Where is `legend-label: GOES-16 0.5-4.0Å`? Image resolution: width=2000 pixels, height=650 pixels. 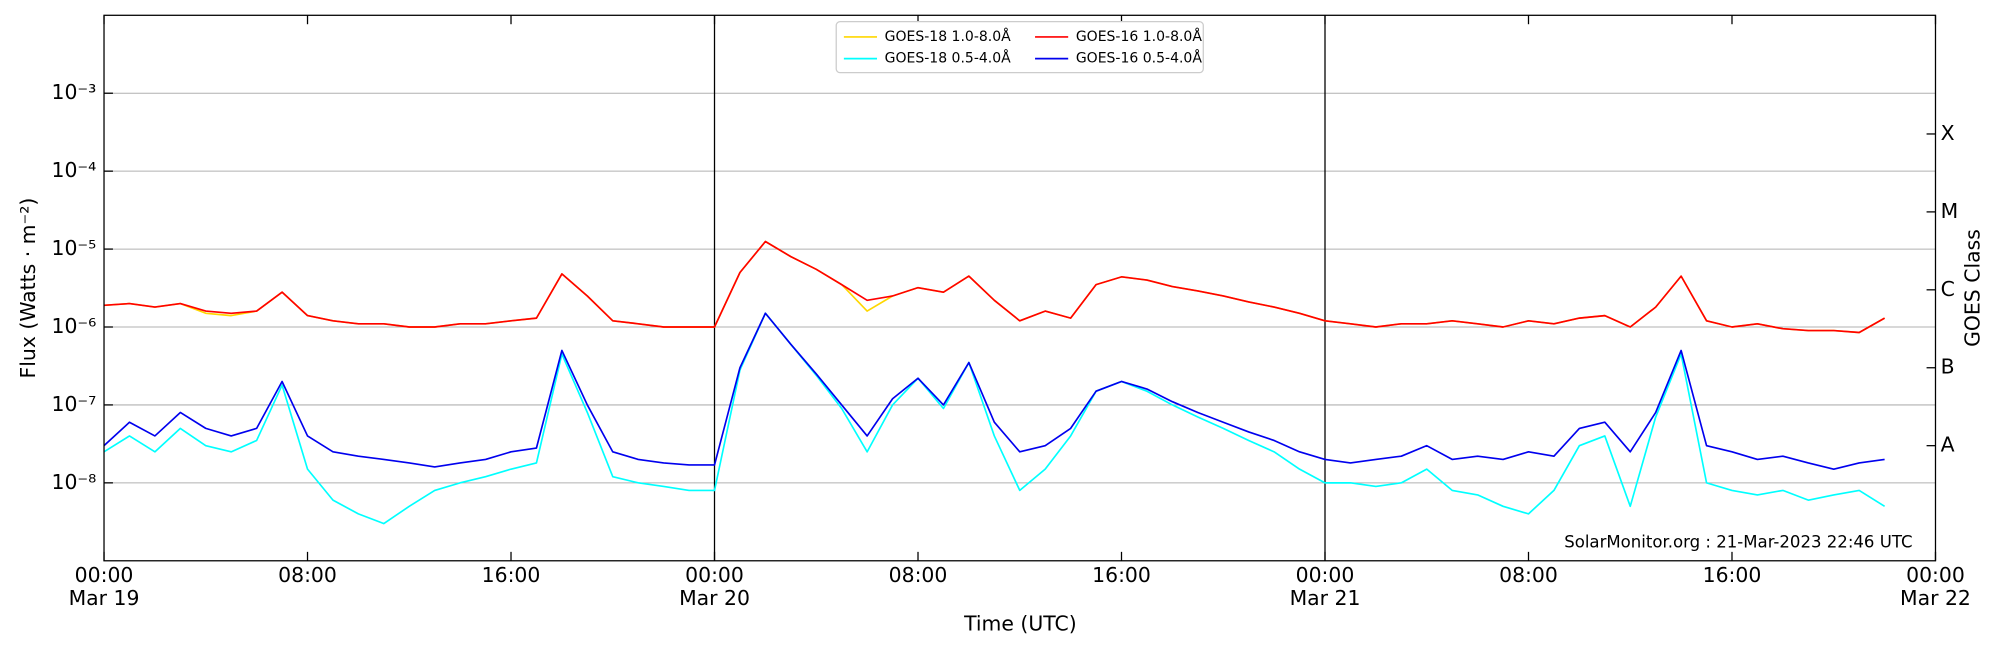 legend-label: GOES-16 0.5-4.0Å is located at coordinates (1139, 58).